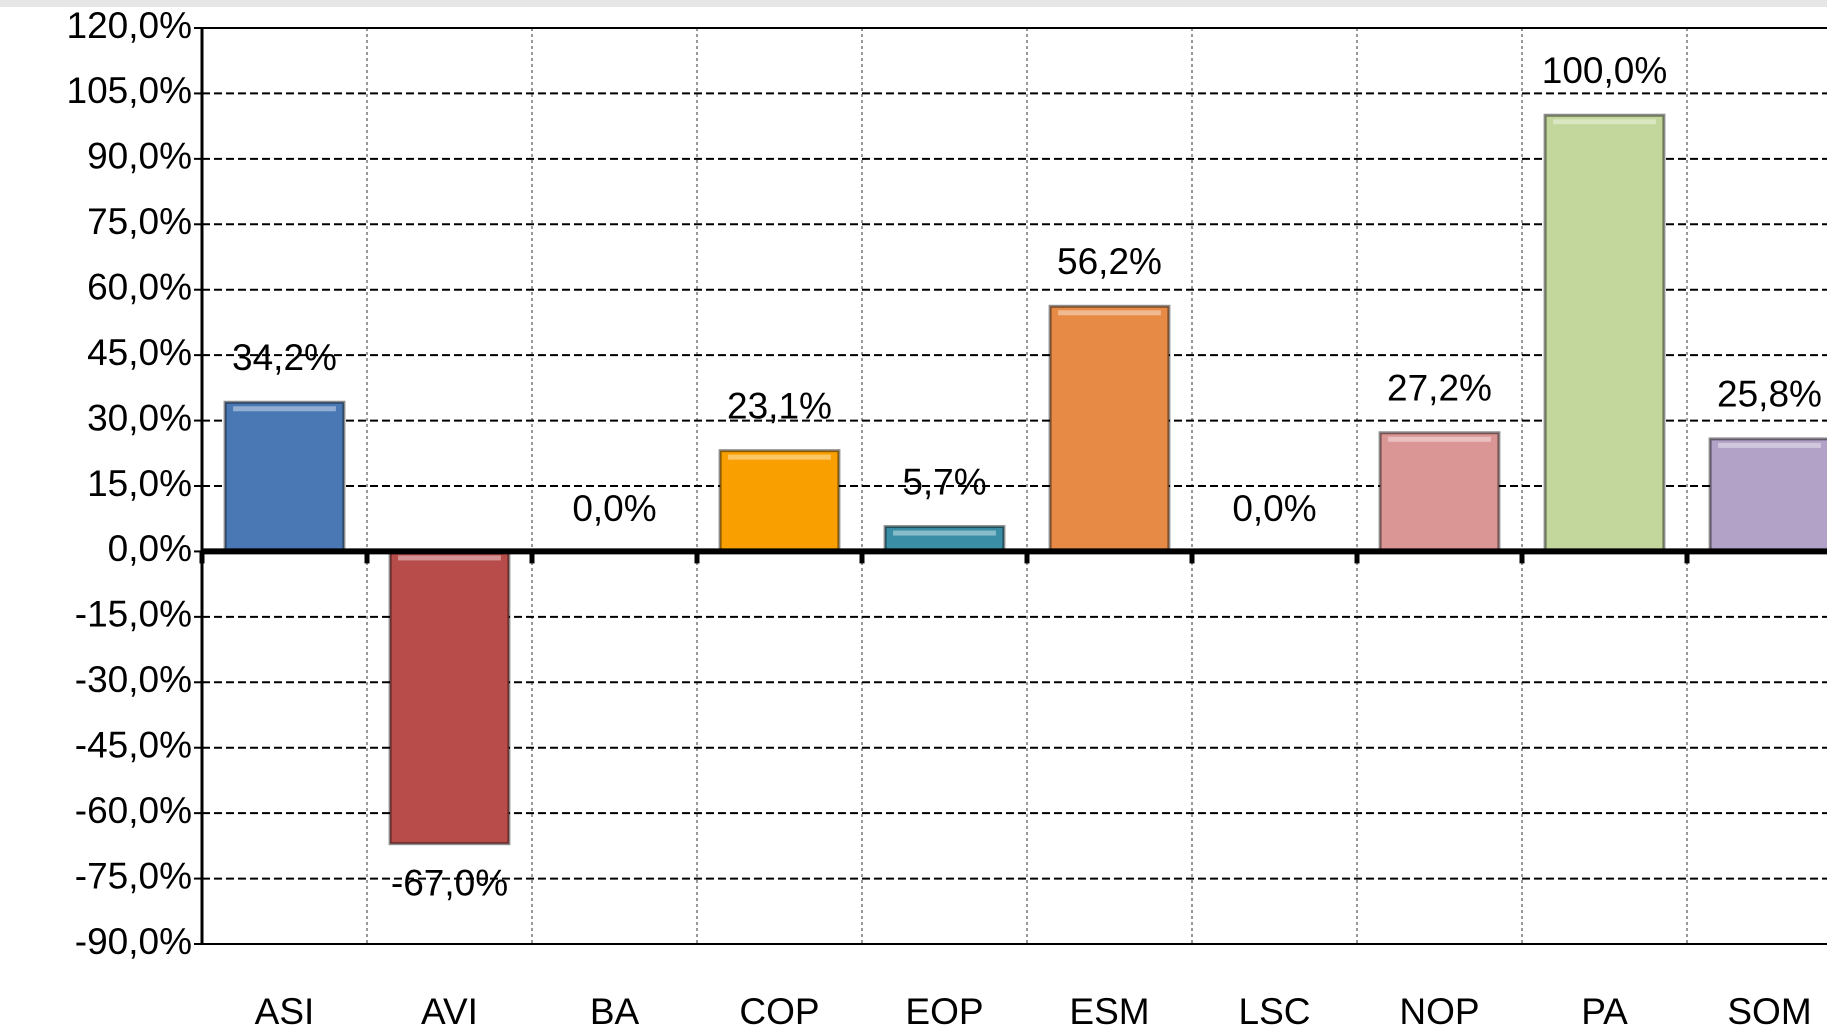  Describe the element at coordinates (449, 882) in the screenshot. I see `value-label: -67,0%` at that location.